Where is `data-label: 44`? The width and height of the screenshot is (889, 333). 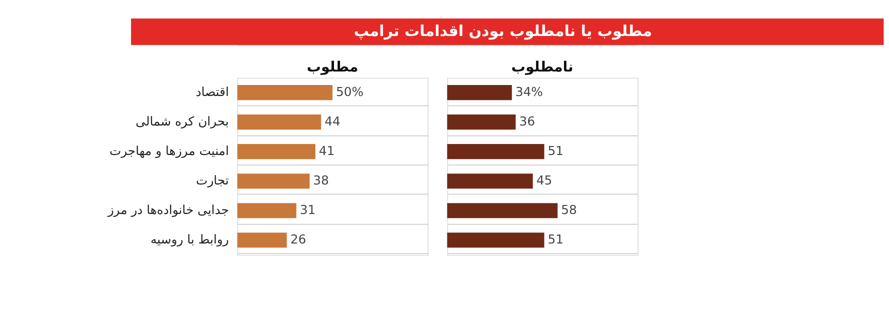
data-label: 44 is located at coordinates (332, 121).